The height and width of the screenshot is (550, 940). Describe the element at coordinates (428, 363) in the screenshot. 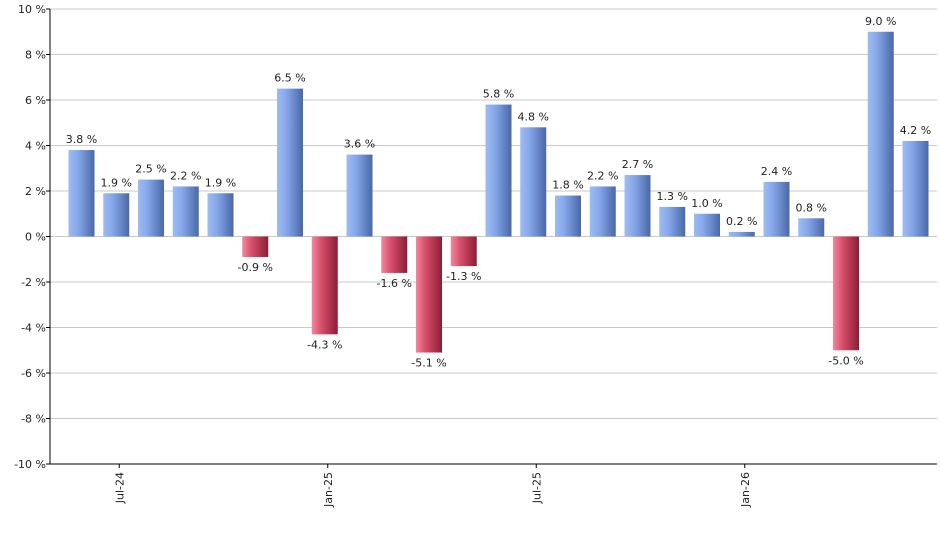

I see `bar-value-label: -5.1 %` at that location.